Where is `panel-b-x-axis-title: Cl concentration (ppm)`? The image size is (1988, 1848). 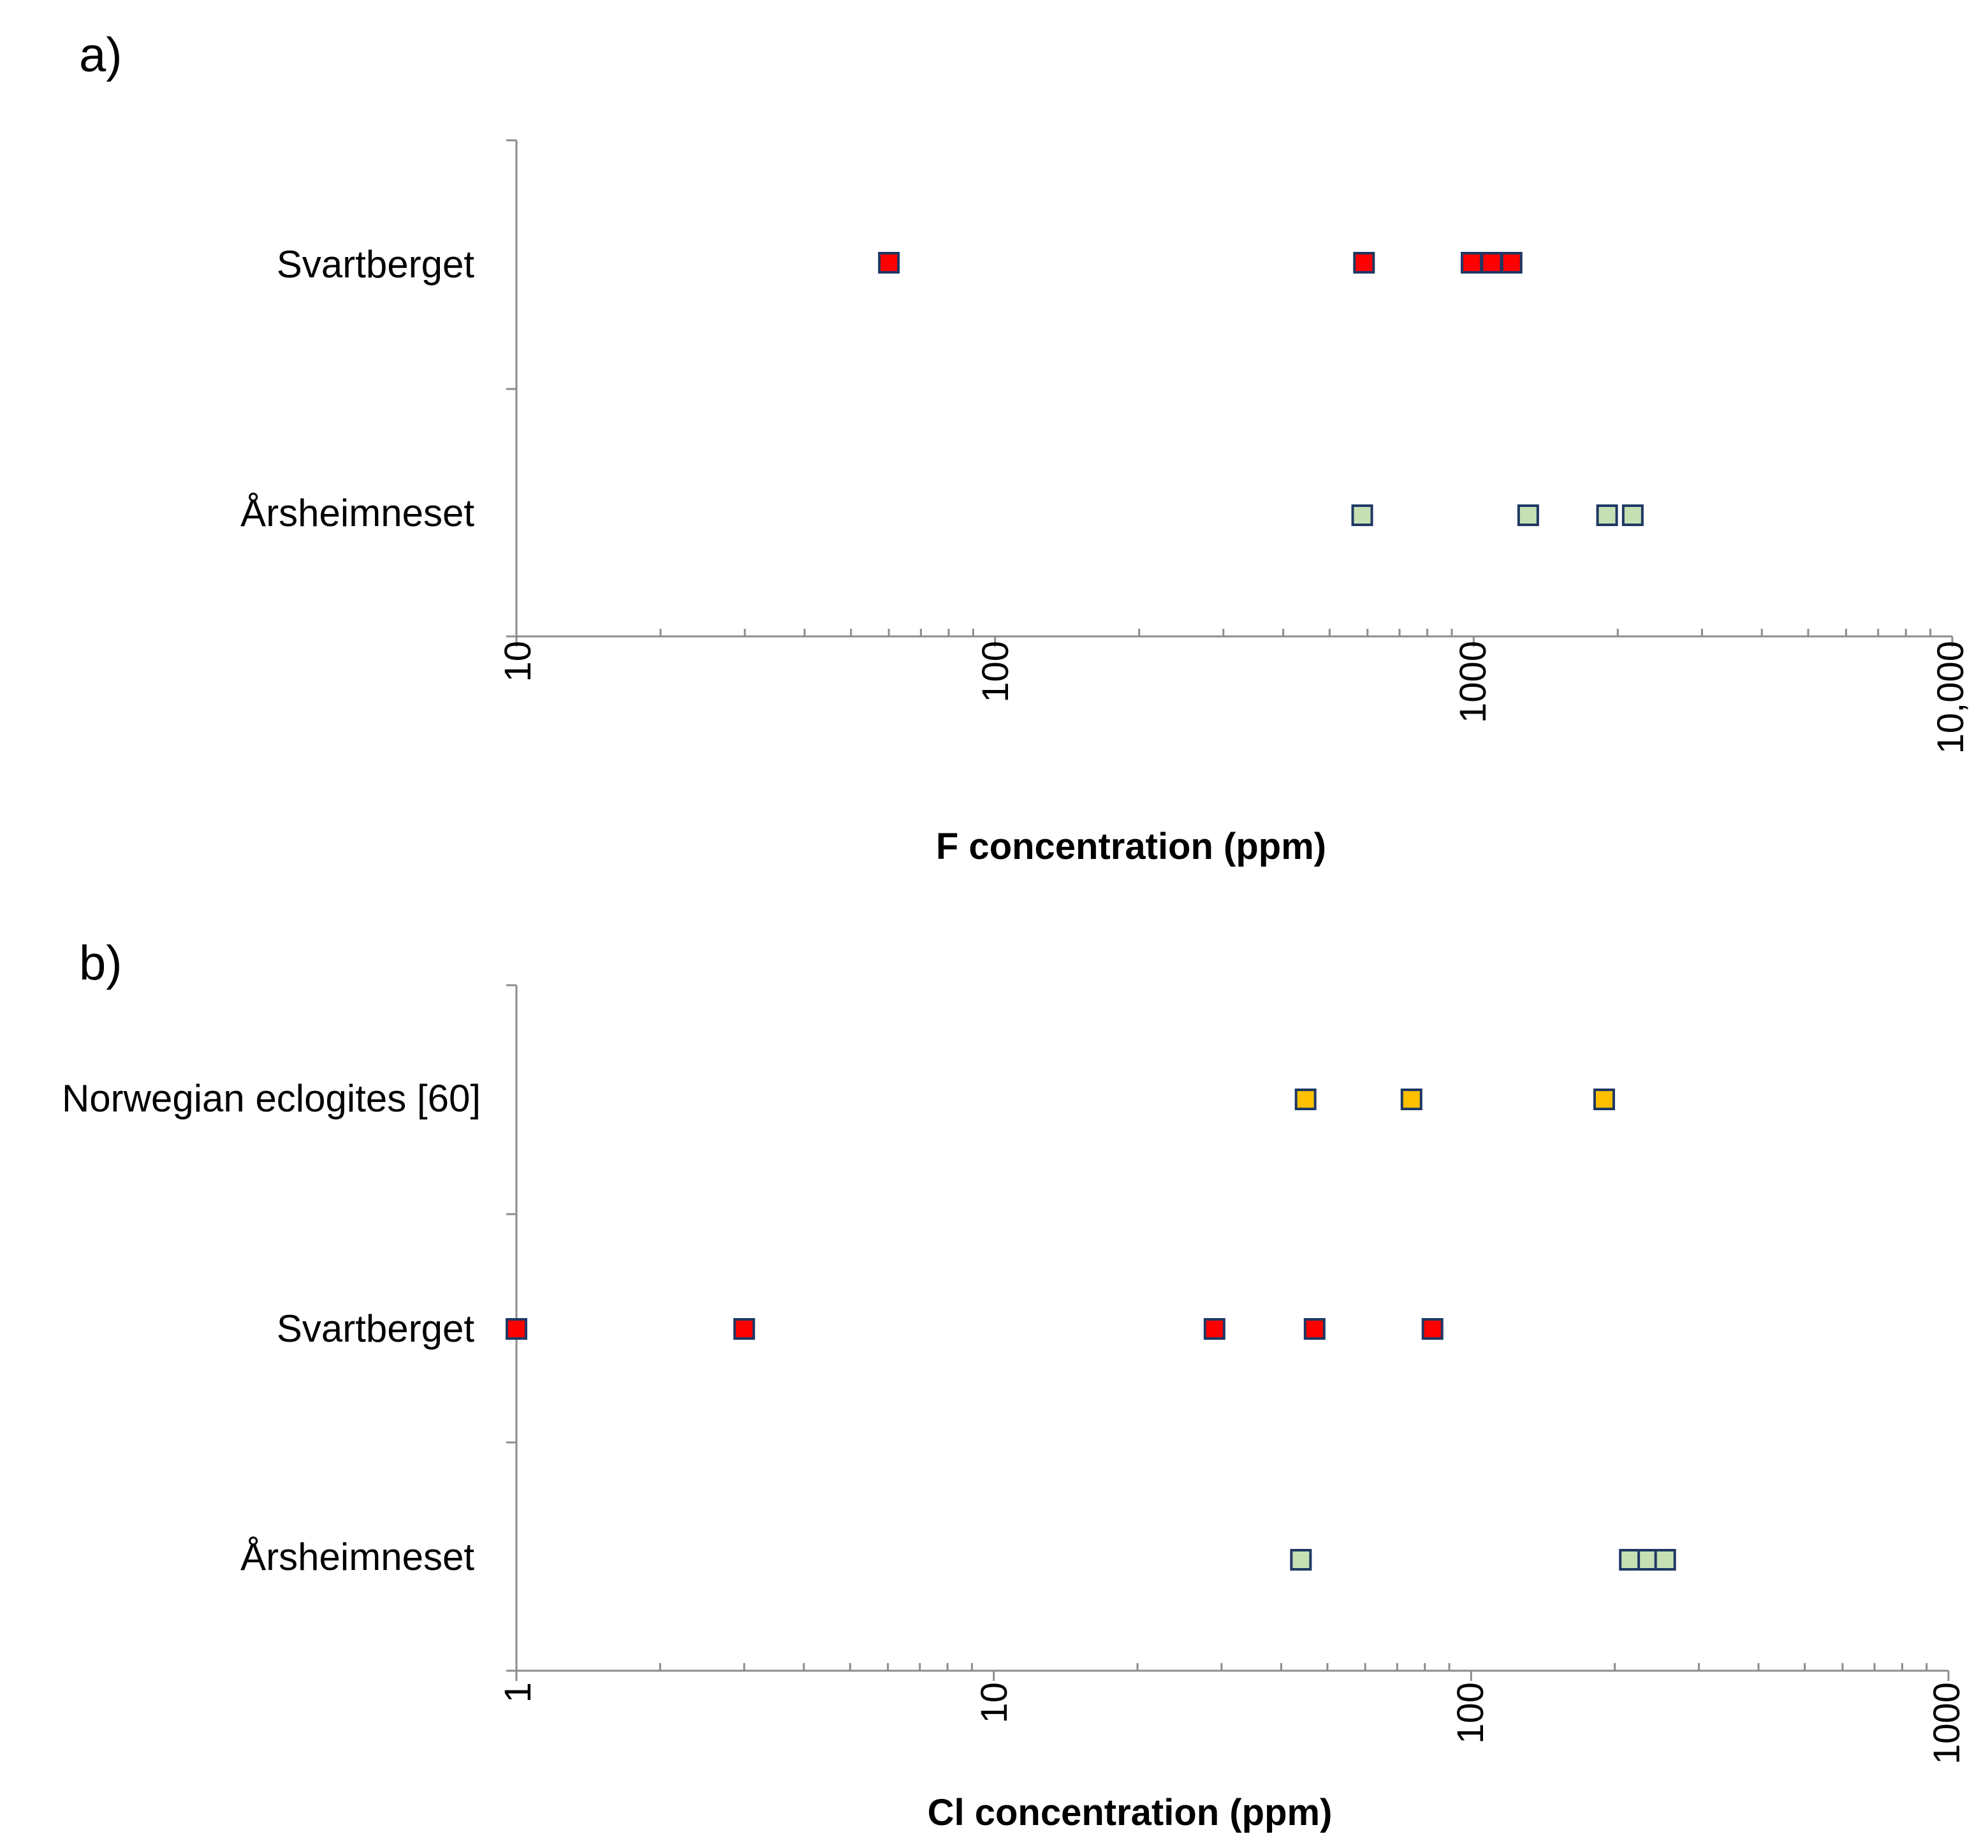 panel-b-x-axis-title: Cl concentration (ppm) is located at coordinates (1130, 1812).